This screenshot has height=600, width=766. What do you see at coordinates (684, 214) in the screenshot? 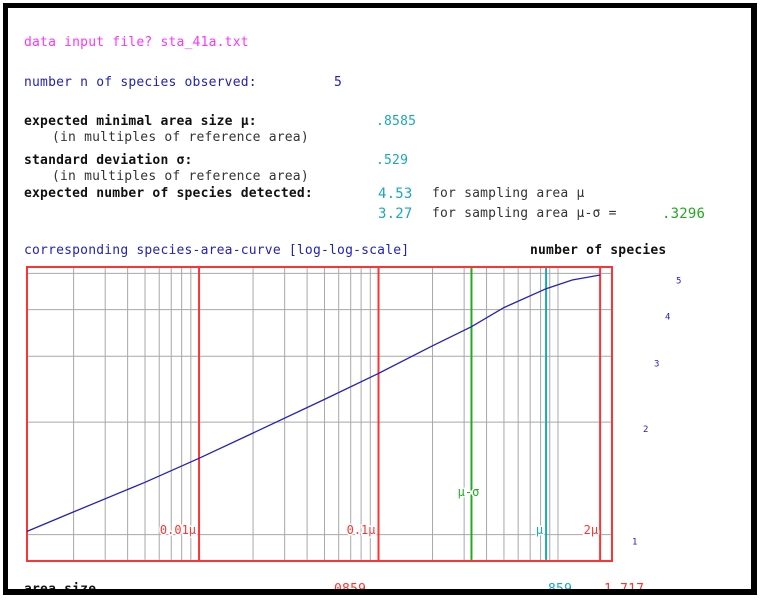
I see `expected-detected-value2b: .3296` at bounding box center [684, 214].